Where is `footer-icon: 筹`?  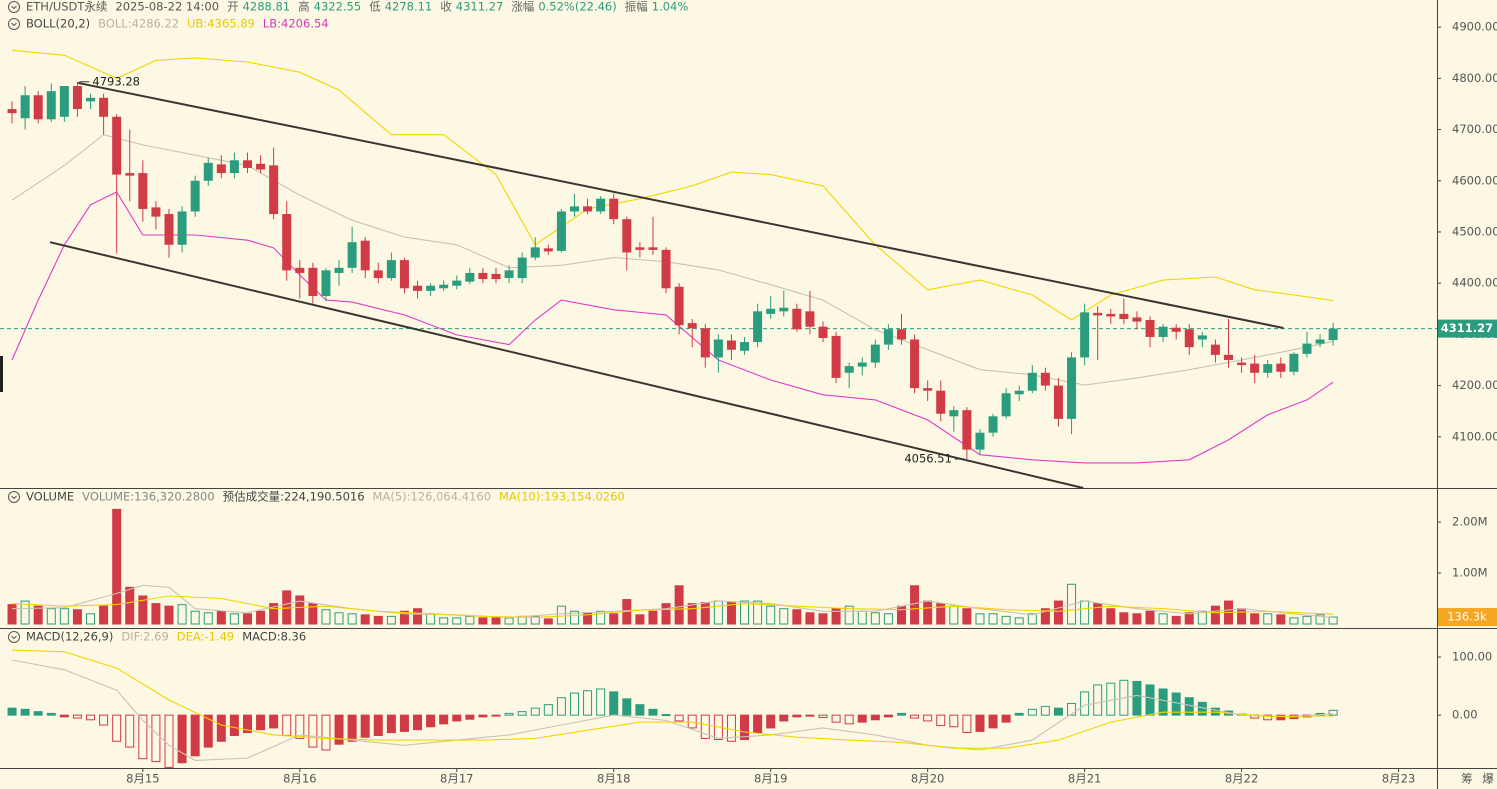
footer-icon: 筹 is located at coordinates (1467, 779).